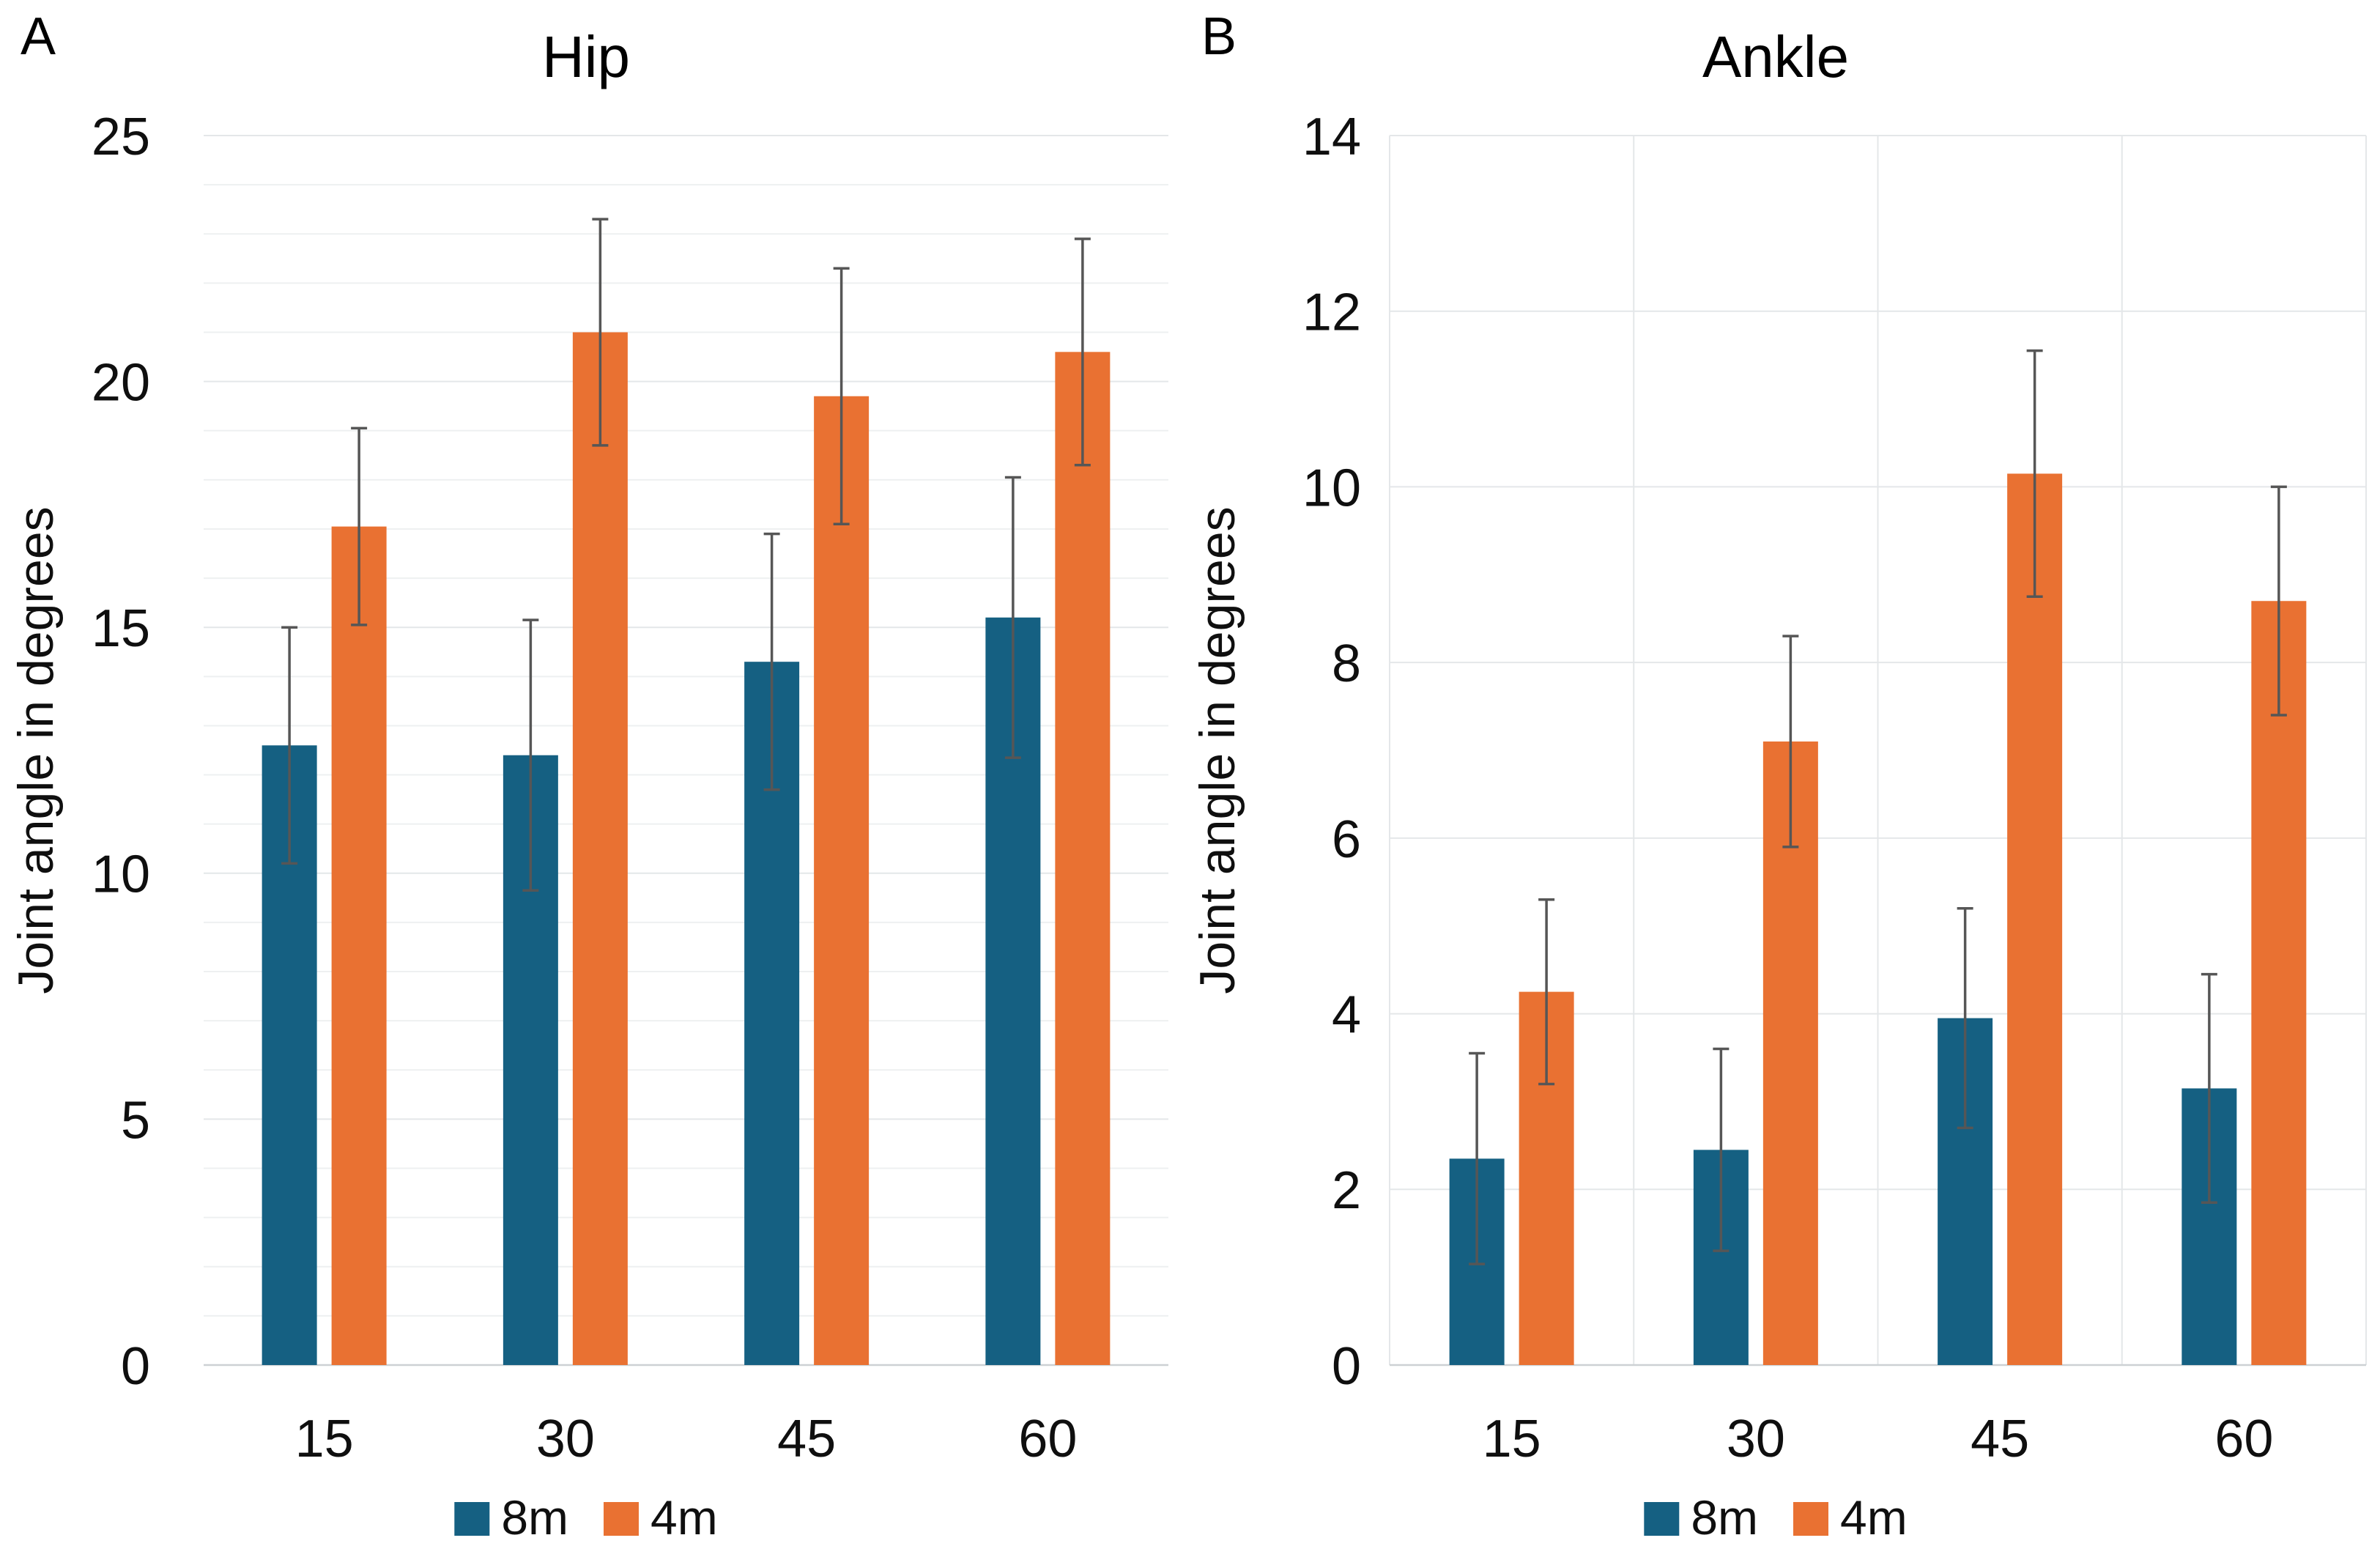 This screenshot has height=1557, width=2380. Describe the element at coordinates (135, 1121) in the screenshot. I see `y-tick-label: 5` at that location.